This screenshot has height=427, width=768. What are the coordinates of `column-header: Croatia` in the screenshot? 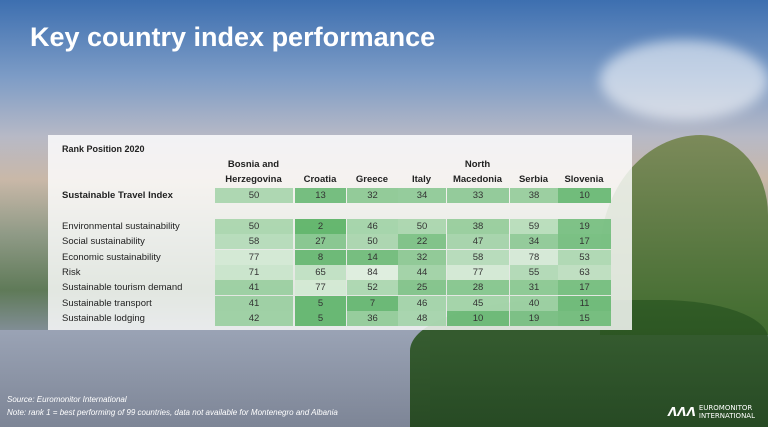 It's located at (320, 179).